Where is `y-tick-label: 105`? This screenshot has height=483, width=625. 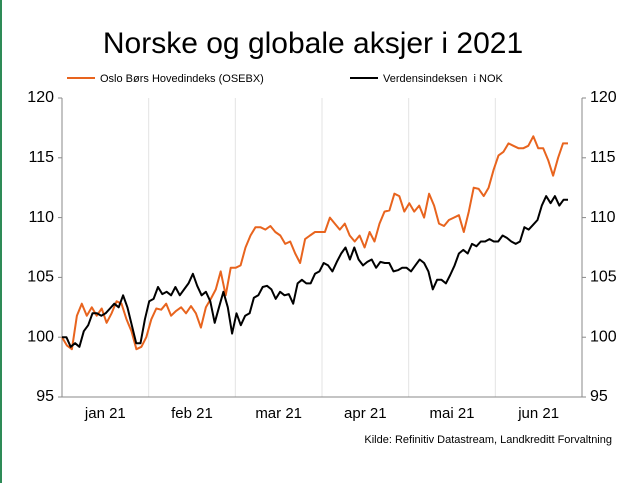 y-tick-label: 105 is located at coordinates (40, 277).